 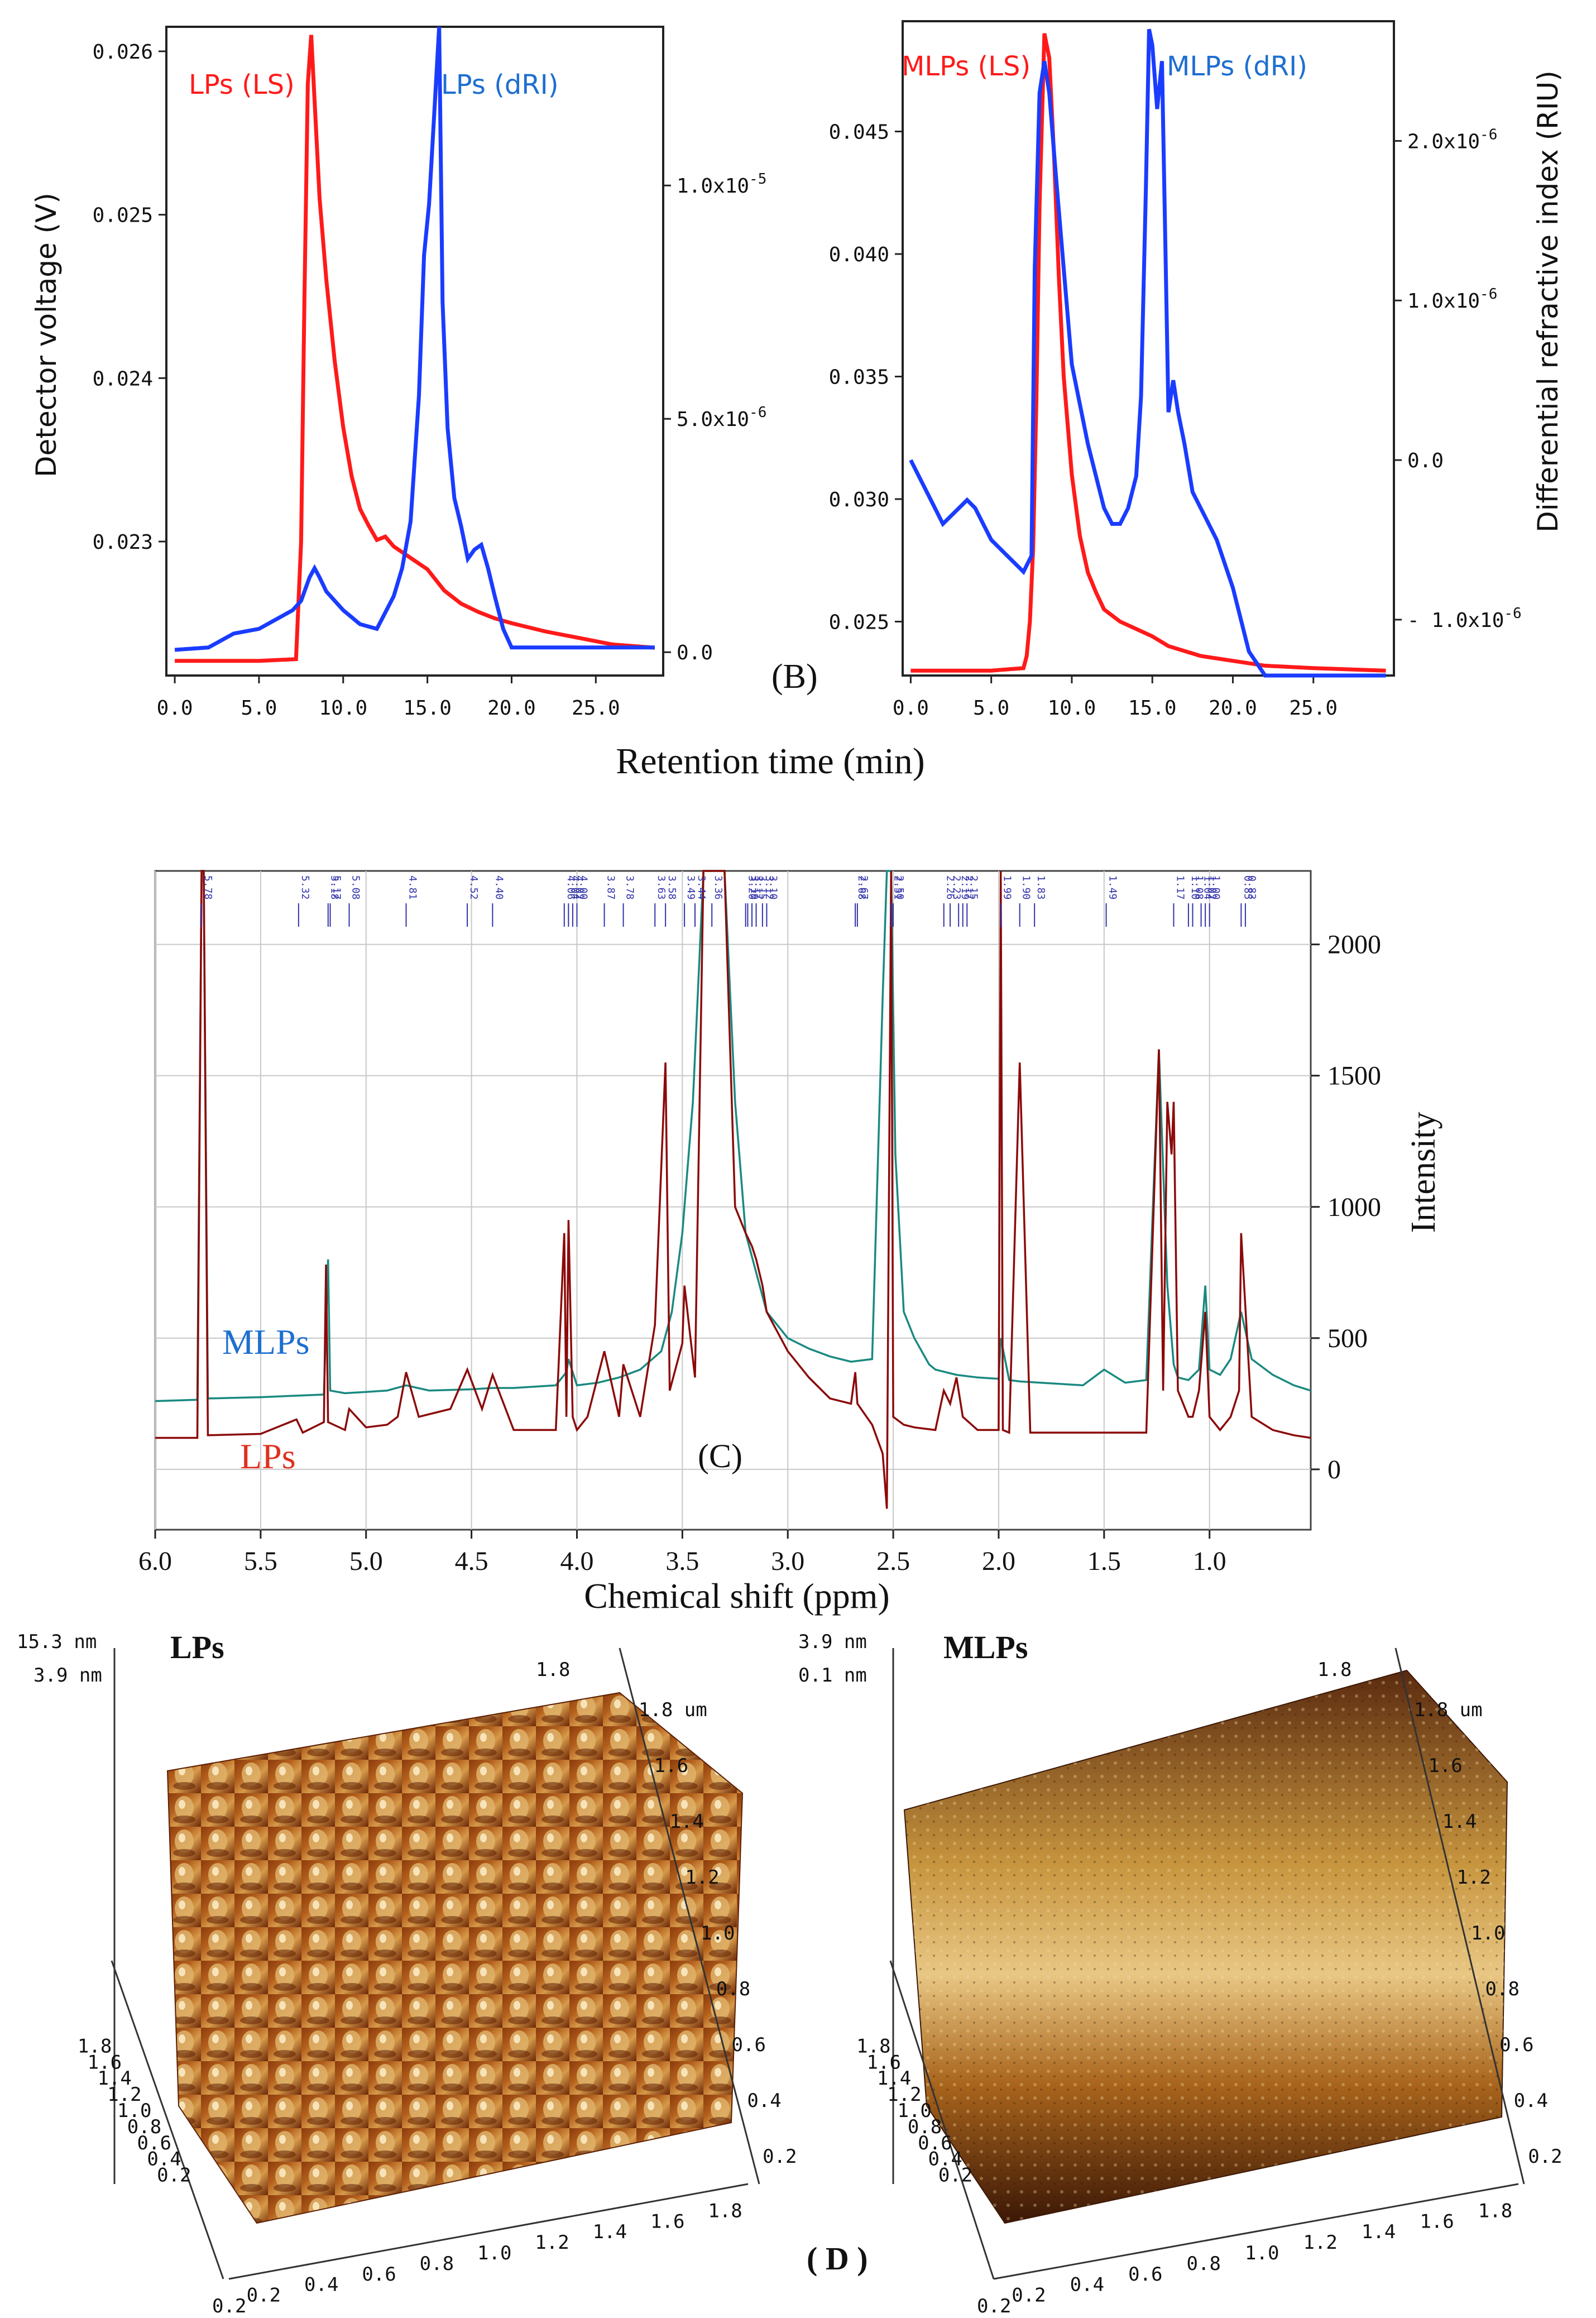 I want to click on nmr-xtick-label: 5.0, so click(x=366, y=1561).